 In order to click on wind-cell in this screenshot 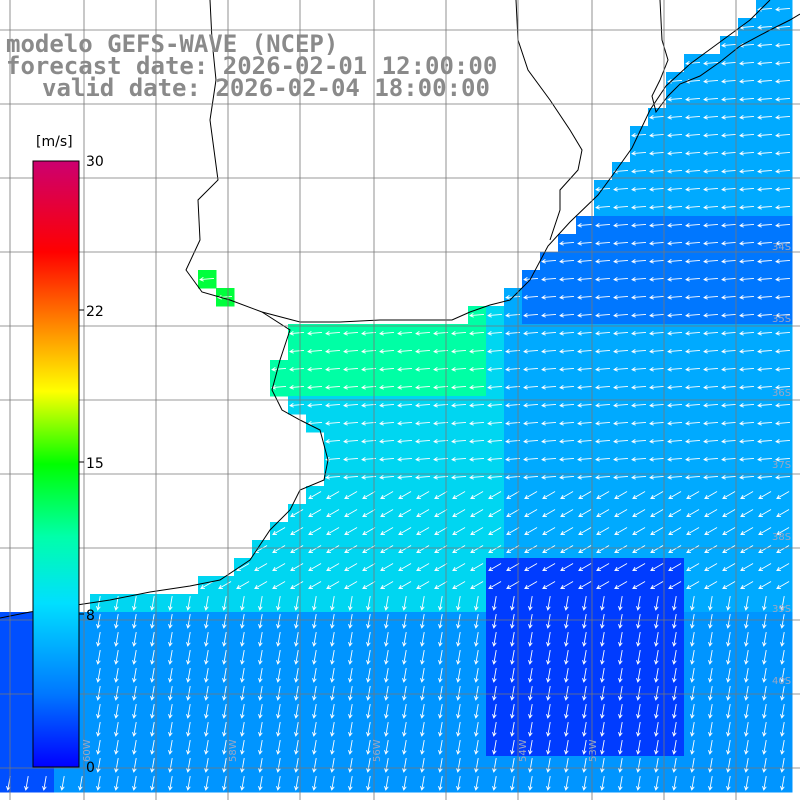, I will do `click(27, 693)`.